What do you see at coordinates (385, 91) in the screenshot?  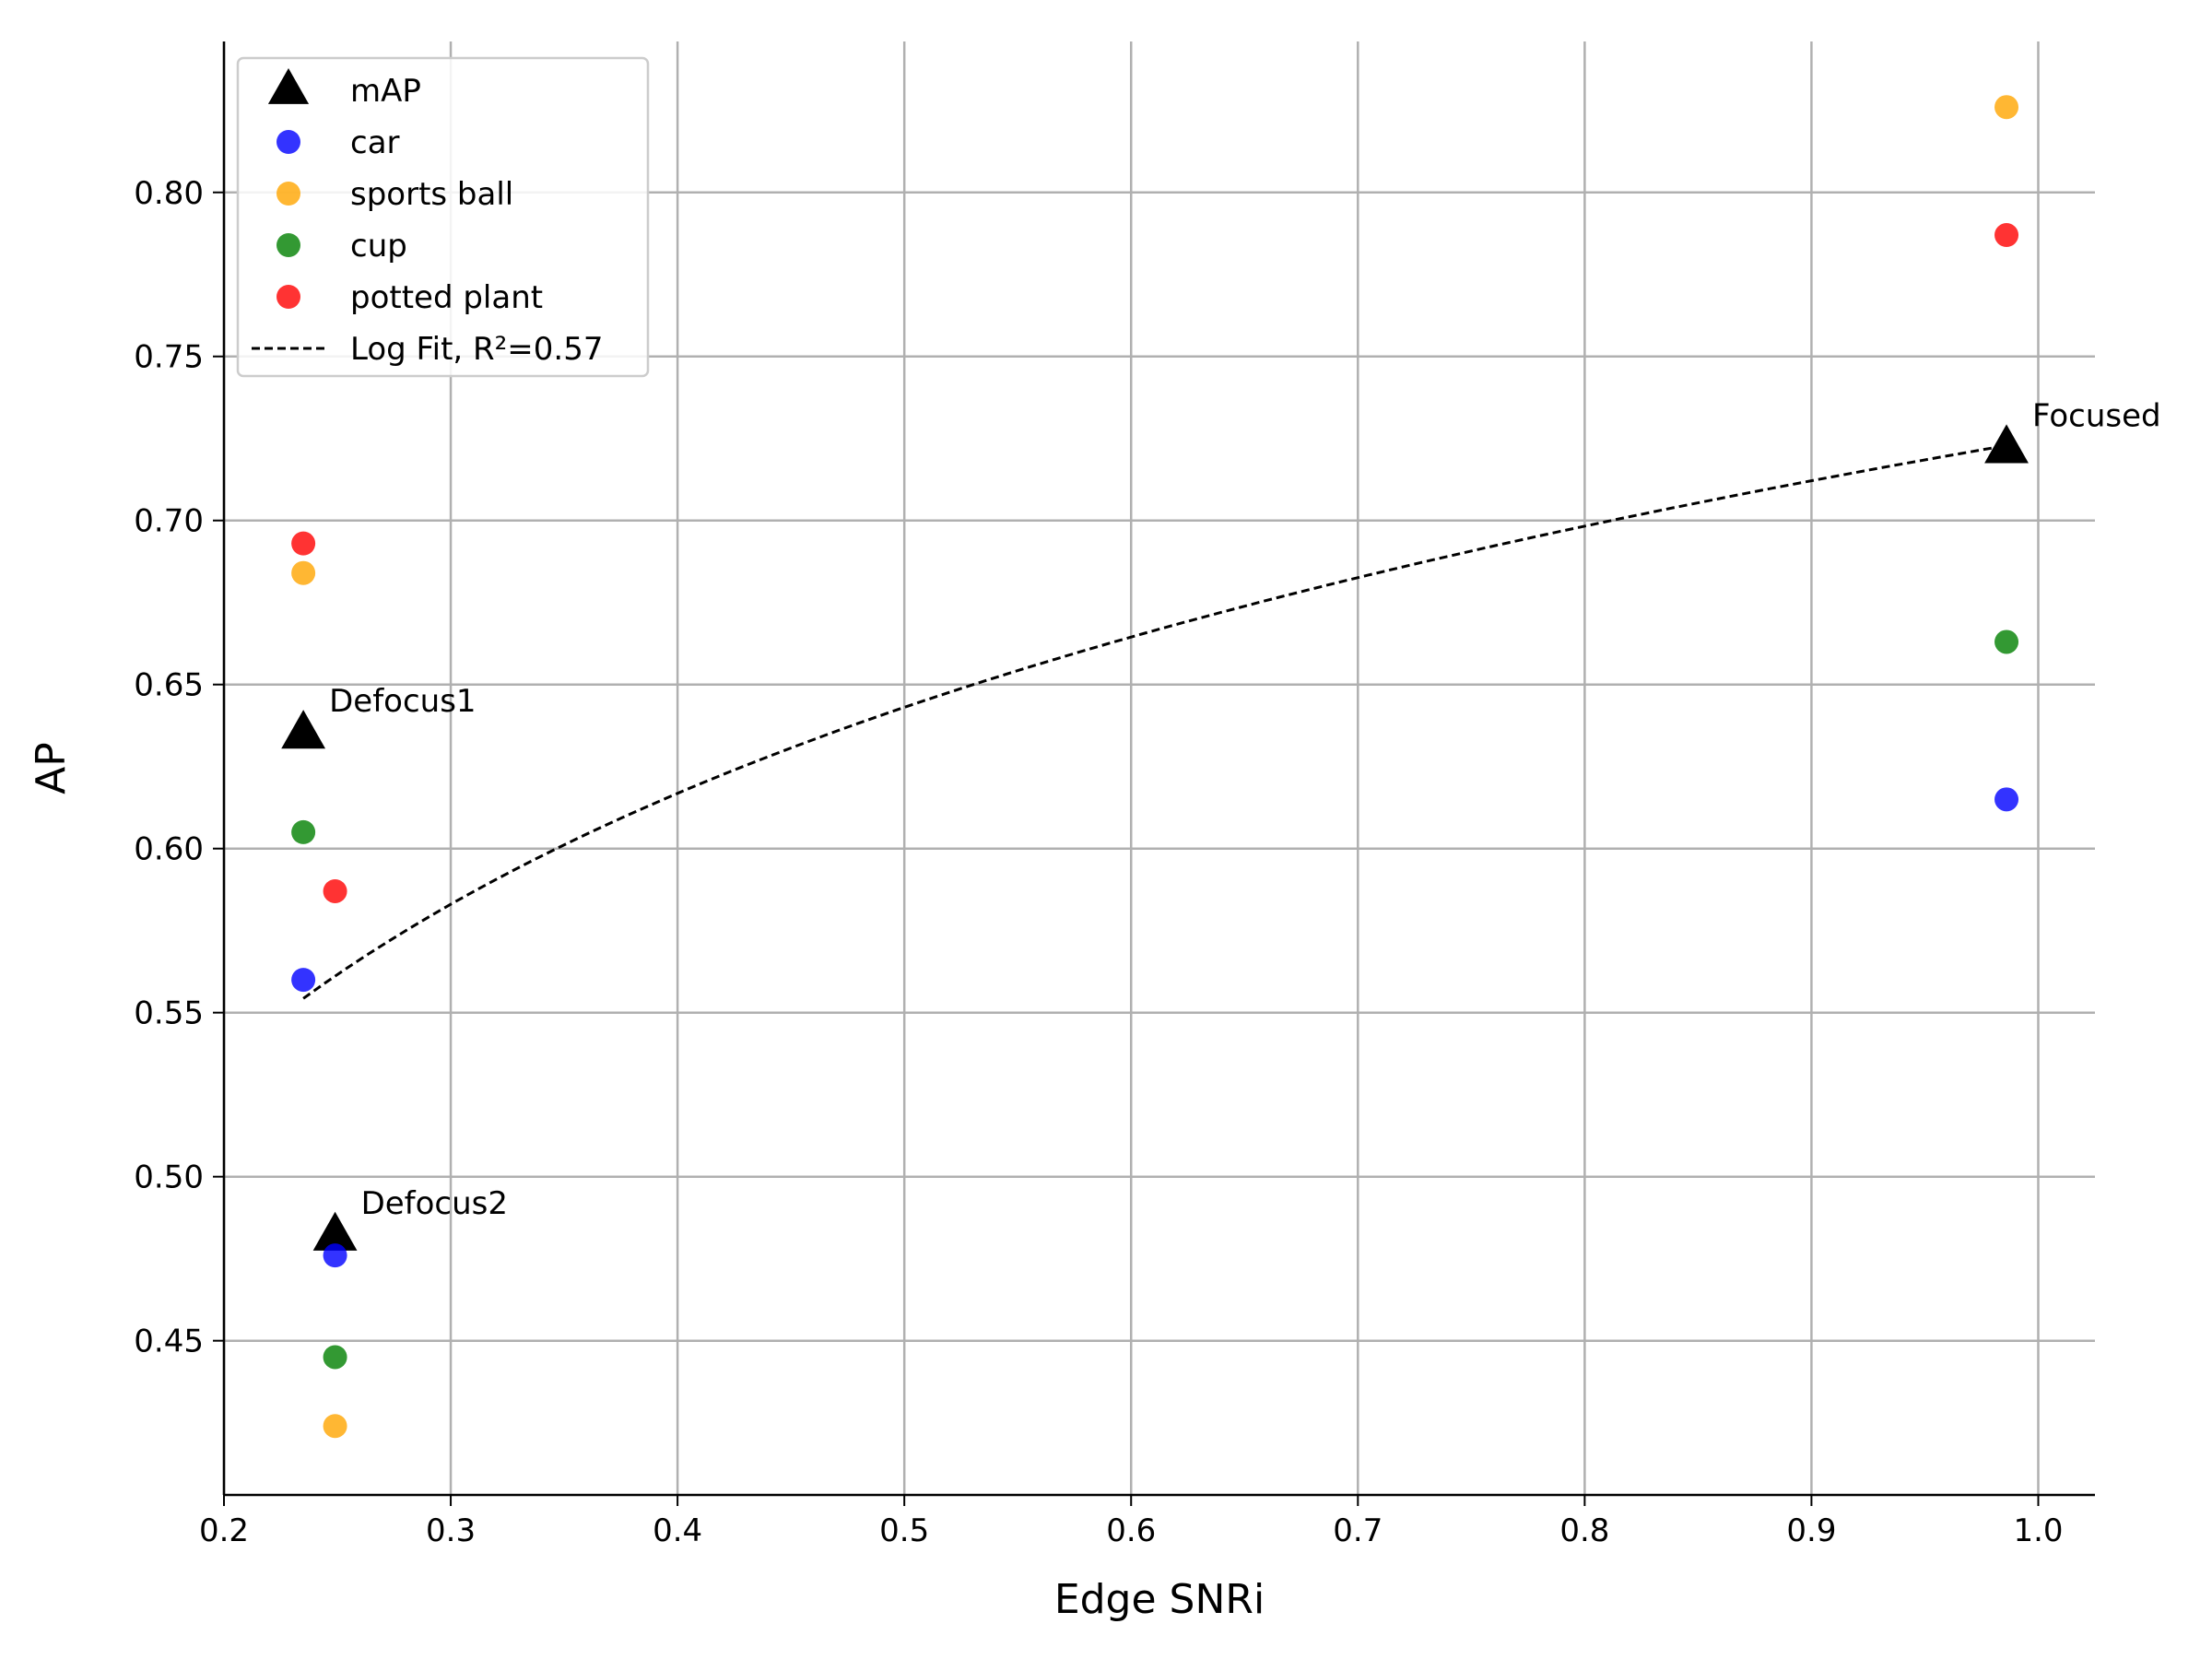 I see `legend-label: mAP` at bounding box center [385, 91].